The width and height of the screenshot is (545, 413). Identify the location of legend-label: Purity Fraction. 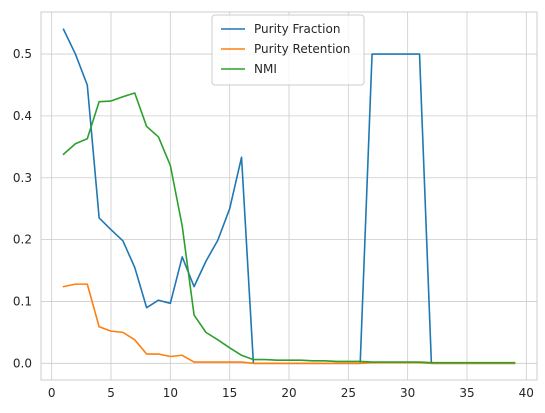
(297, 29).